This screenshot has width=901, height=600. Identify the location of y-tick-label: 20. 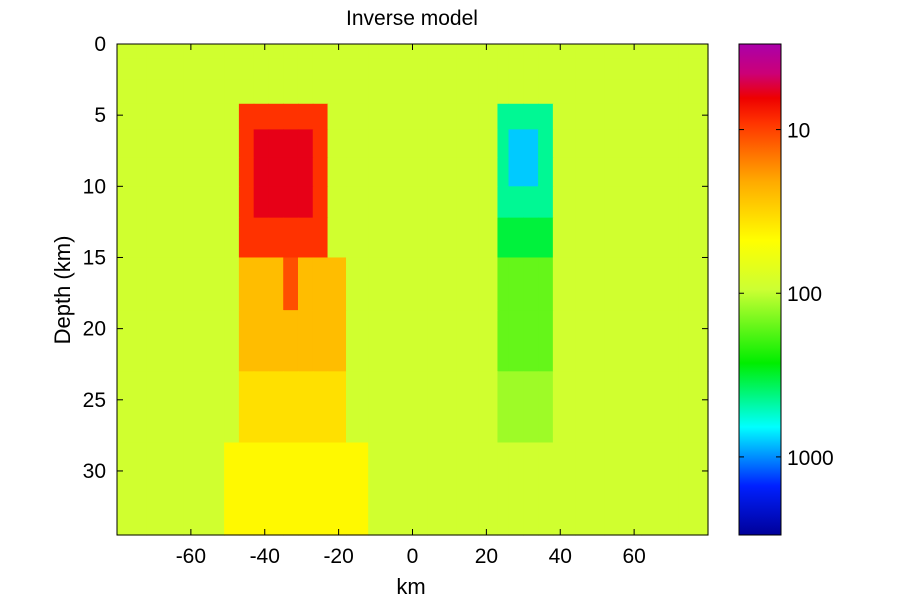
(94, 329).